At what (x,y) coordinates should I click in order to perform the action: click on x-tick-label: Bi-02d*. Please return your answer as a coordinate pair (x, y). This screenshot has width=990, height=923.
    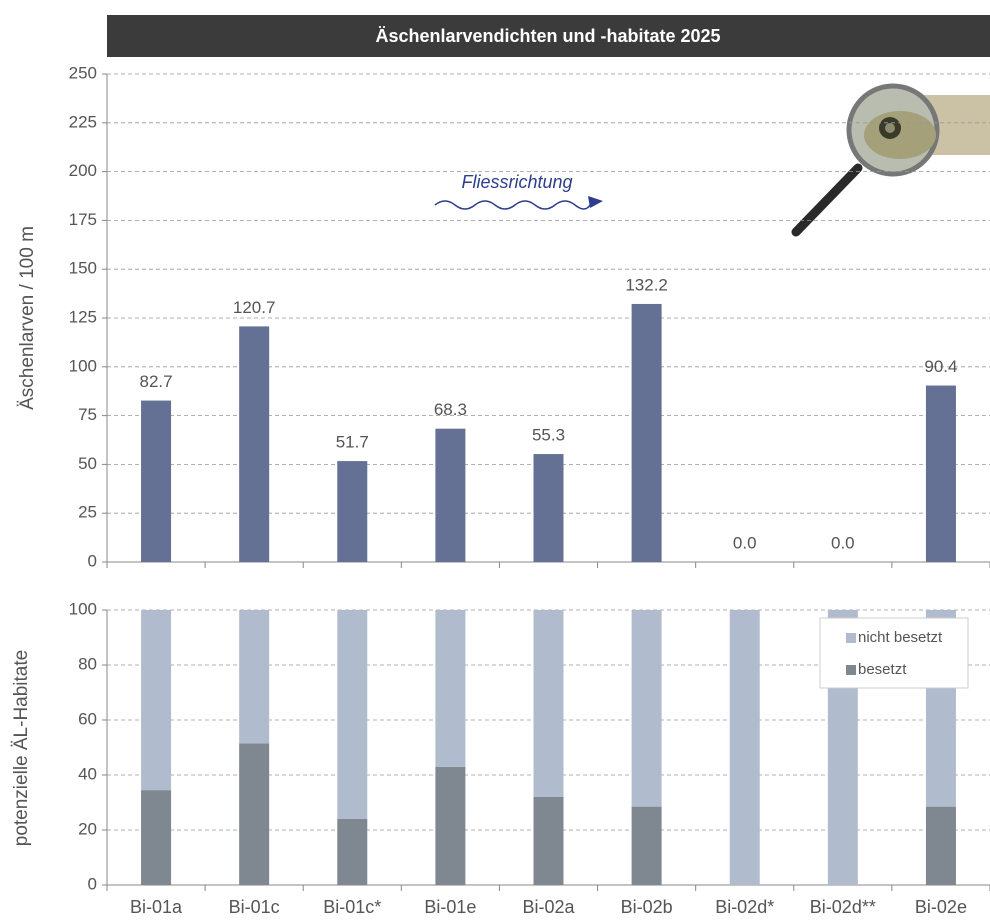
    Looking at the image, I should click on (744, 907).